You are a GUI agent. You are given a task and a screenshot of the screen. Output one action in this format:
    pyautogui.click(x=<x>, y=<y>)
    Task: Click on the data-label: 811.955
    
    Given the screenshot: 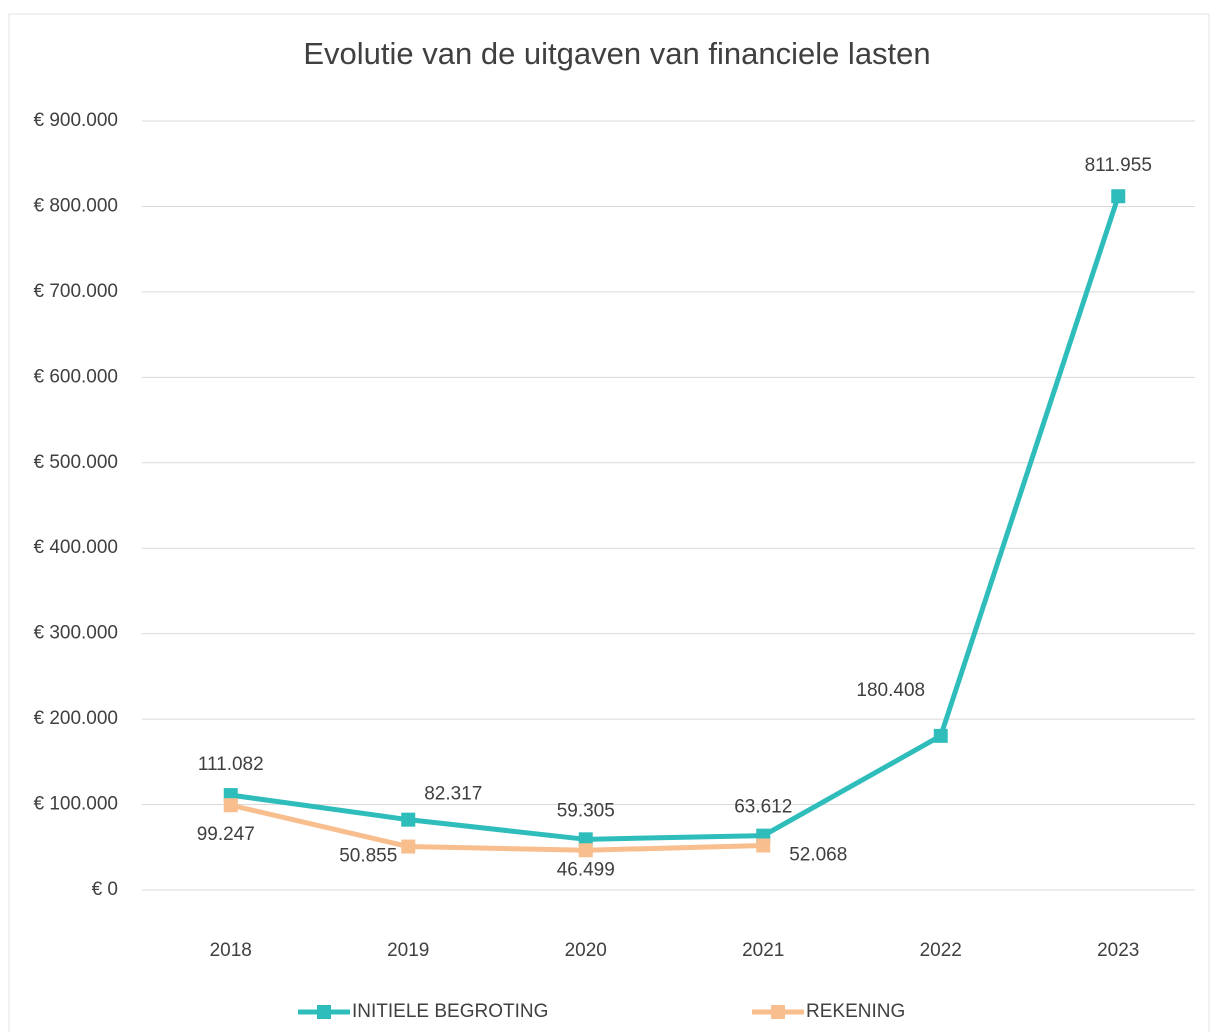 What is the action you would take?
    pyautogui.click(x=1118, y=165)
    